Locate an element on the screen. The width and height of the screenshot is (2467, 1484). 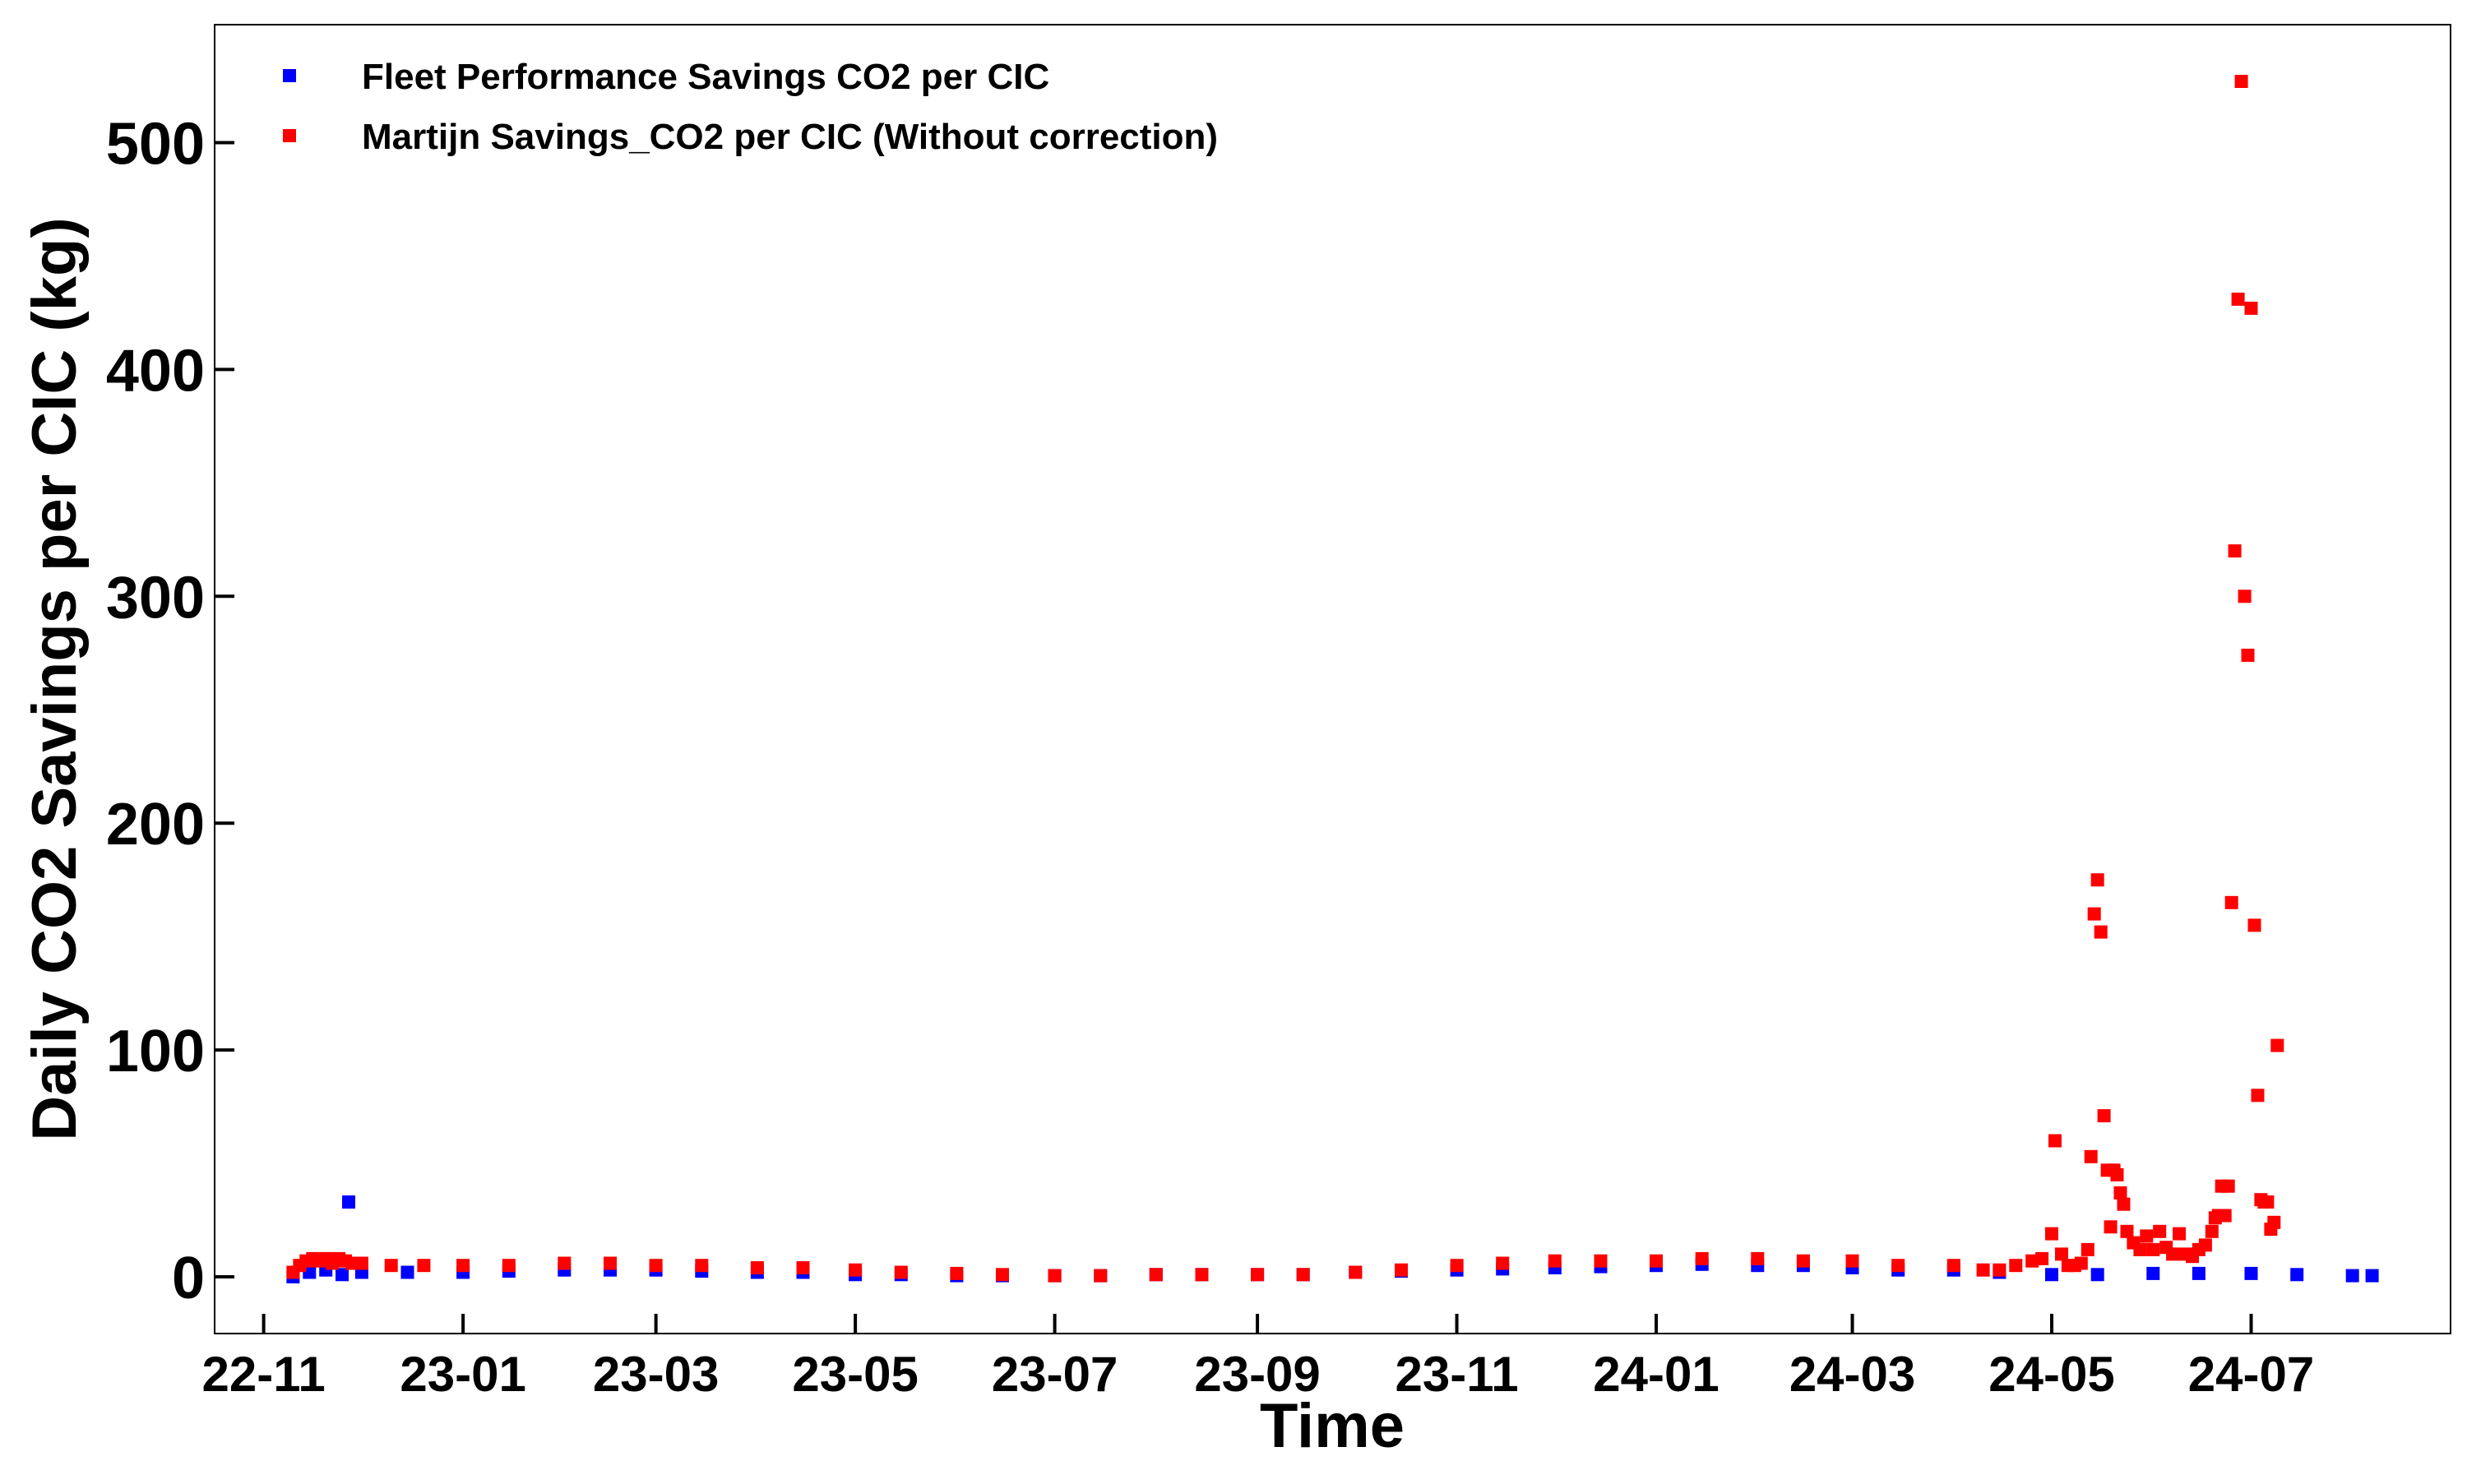
x-tick-label: 23-11 is located at coordinates (1456, 1374).